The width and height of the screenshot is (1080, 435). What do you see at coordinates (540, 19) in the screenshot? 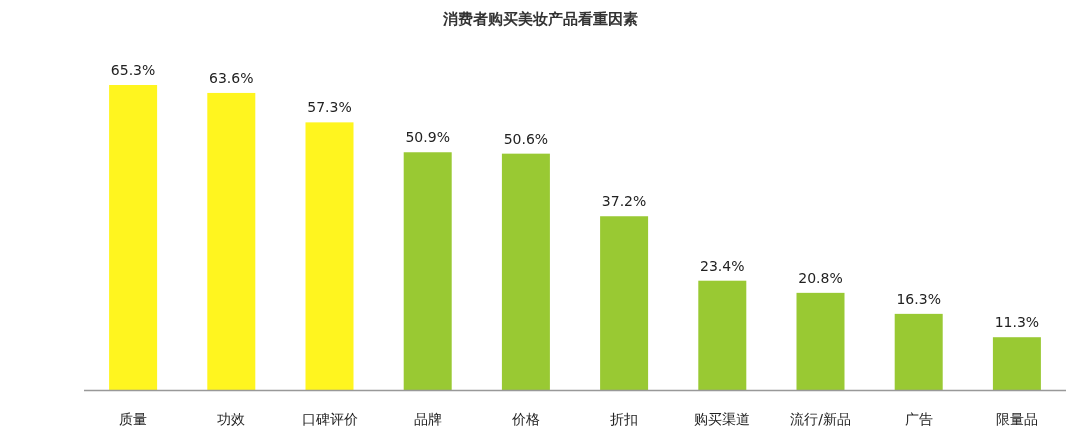
I see `title: 消费者购买美妆产品看重因素` at bounding box center [540, 19].